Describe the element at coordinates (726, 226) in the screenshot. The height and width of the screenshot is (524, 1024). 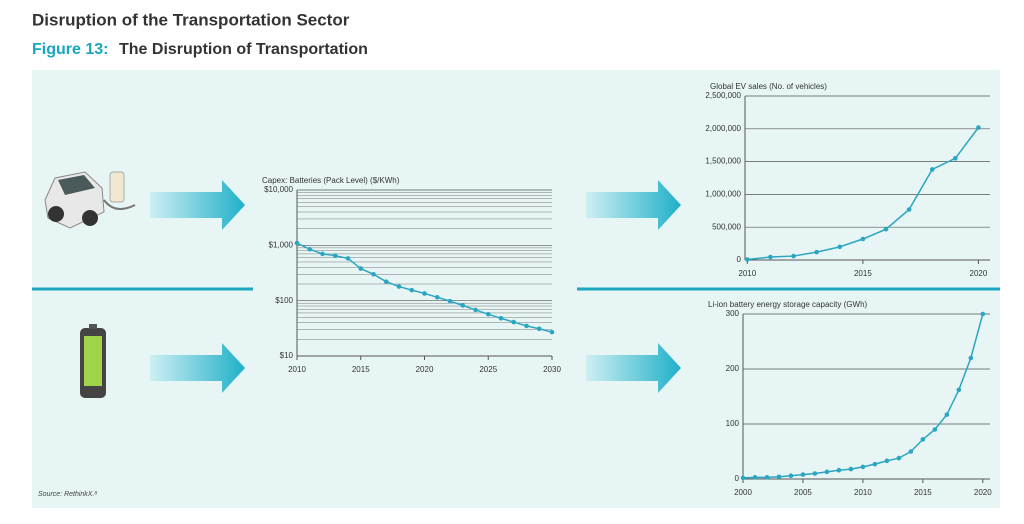
I see `y-tick-label: 500,000` at that location.